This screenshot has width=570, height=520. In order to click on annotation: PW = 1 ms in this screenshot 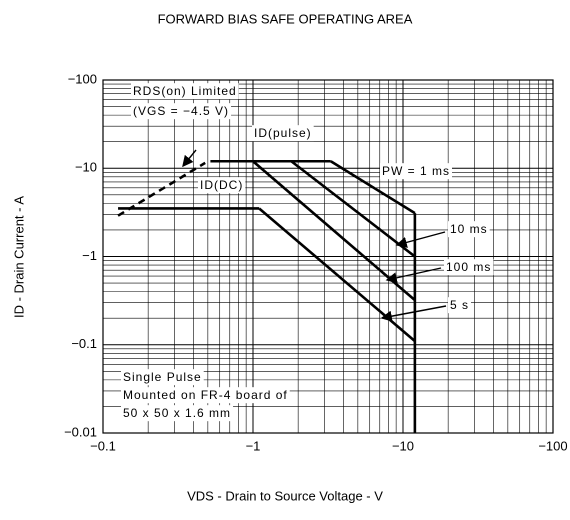, I will do `click(416, 171)`.